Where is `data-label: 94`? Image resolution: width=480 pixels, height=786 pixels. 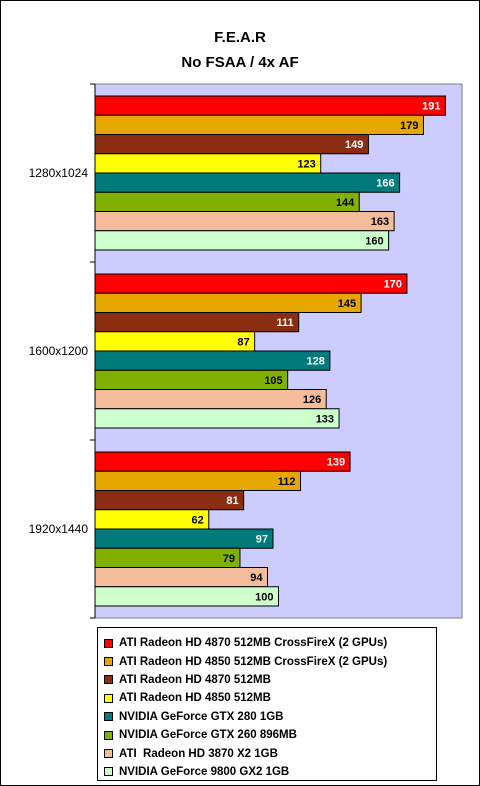 data-label: 94 is located at coordinates (256, 578).